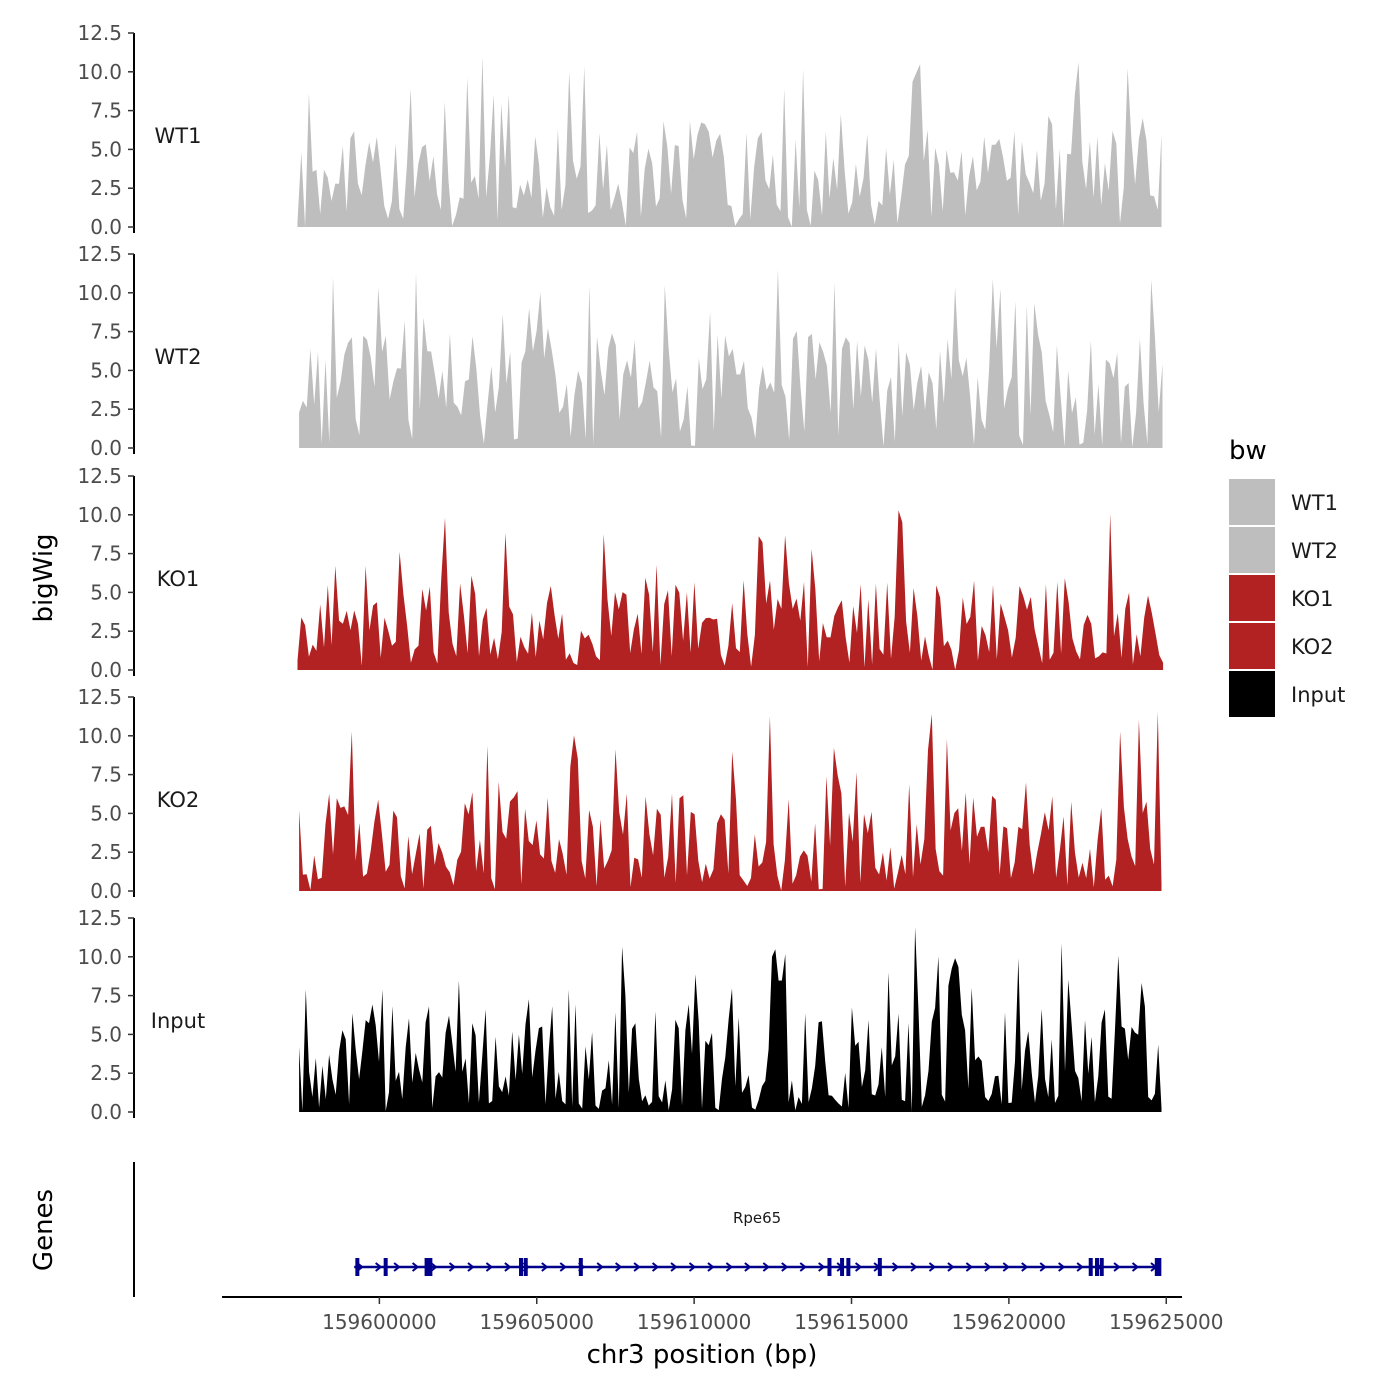 This screenshot has width=1400, height=1400. I want to click on legend-label-ko1: KO1, so click(1312, 599).